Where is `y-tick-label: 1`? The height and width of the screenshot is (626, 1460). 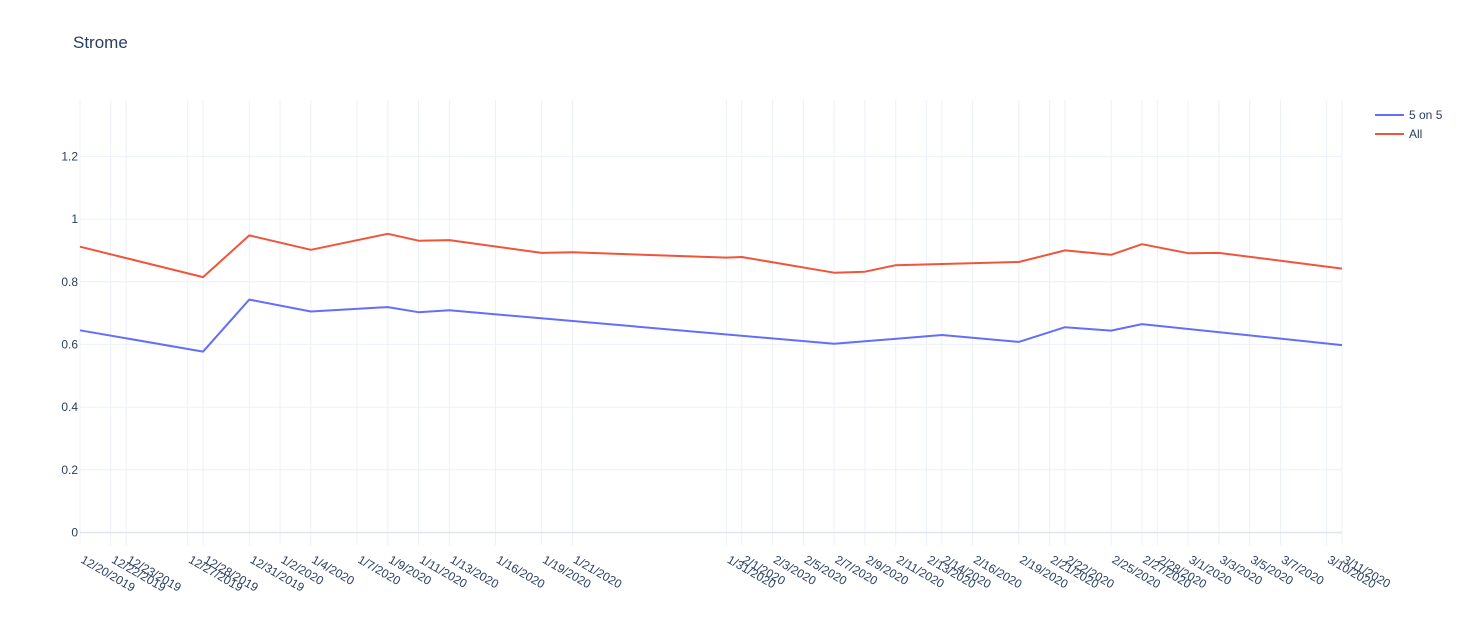
y-tick-label: 1 is located at coordinates (74, 219).